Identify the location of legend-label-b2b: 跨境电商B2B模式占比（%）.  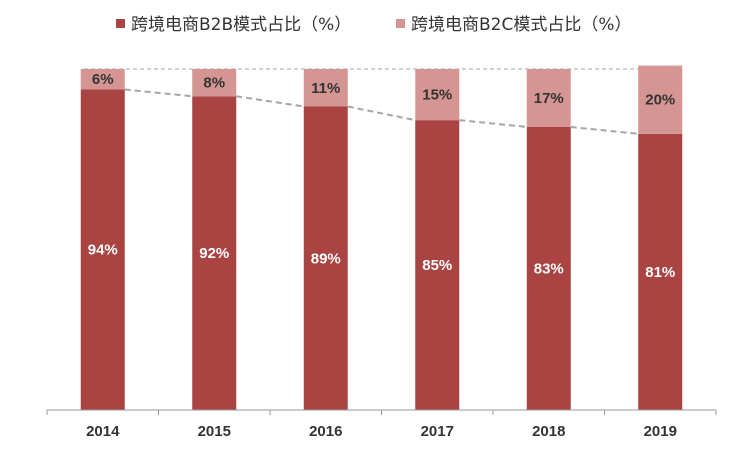
(241, 25).